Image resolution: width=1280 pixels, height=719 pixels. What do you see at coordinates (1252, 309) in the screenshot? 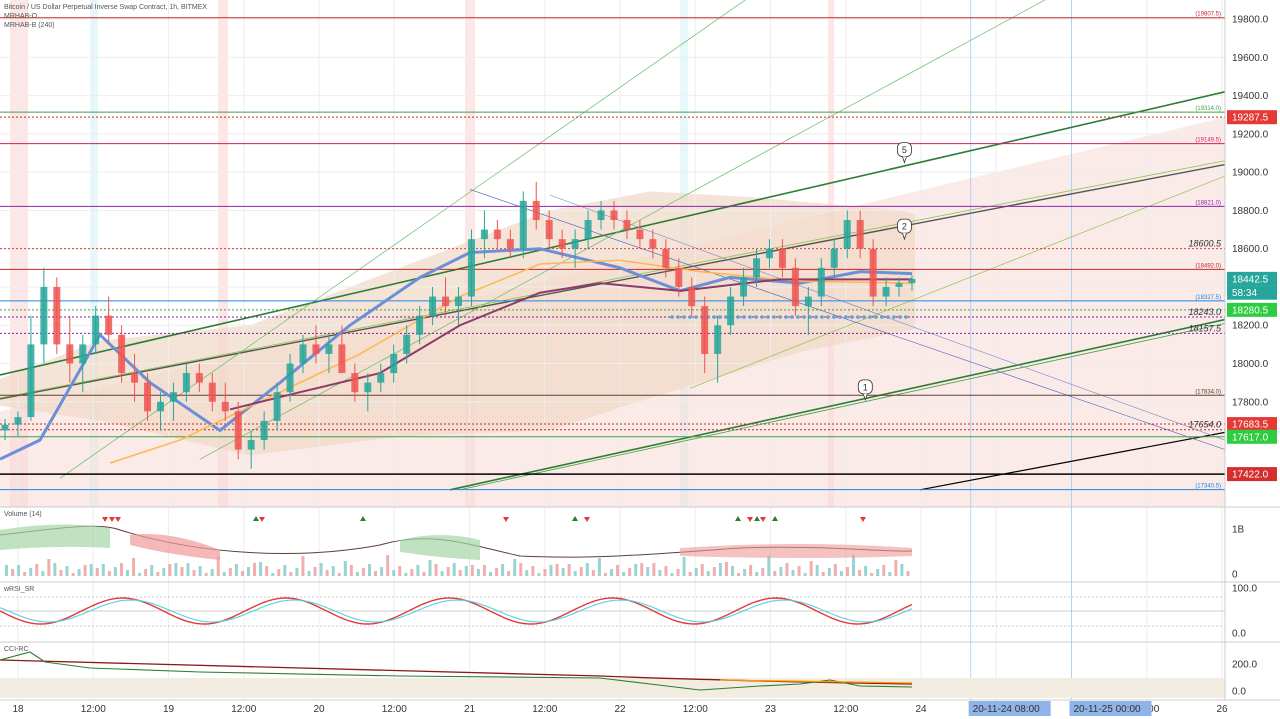
I see `price-tag` at bounding box center [1252, 309].